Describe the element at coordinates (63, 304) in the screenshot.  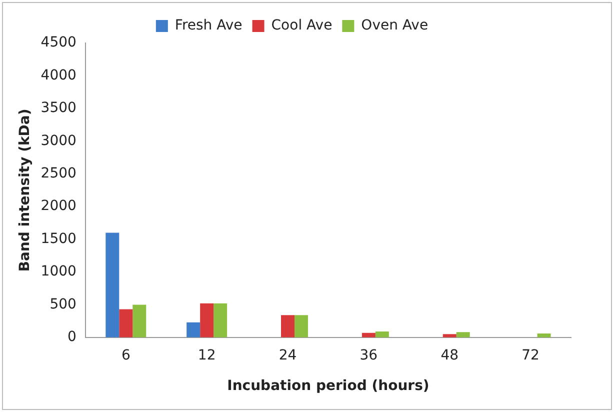
I see `y-tick-label: 500` at that location.